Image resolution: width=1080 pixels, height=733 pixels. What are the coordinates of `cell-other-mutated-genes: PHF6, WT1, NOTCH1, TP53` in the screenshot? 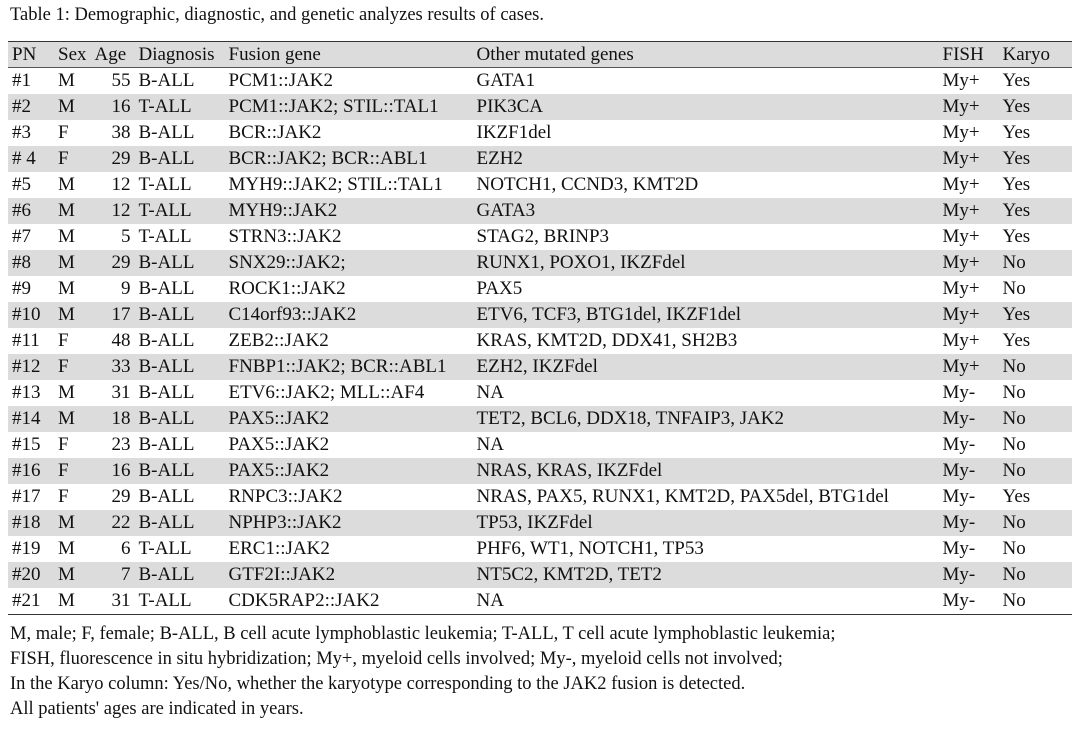 It's located at (590, 548).